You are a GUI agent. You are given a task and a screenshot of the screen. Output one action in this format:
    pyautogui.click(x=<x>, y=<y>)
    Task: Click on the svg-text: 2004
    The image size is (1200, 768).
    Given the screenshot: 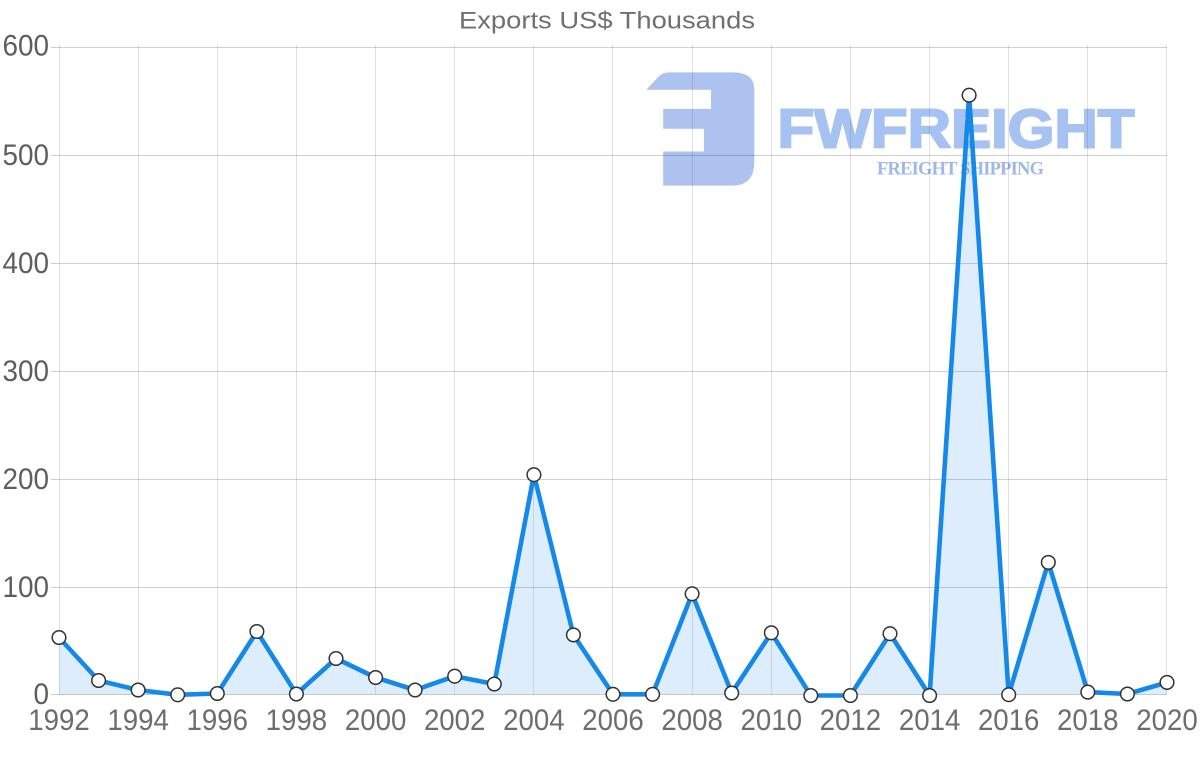 What is the action you would take?
    pyautogui.click(x=534, y=720)
    